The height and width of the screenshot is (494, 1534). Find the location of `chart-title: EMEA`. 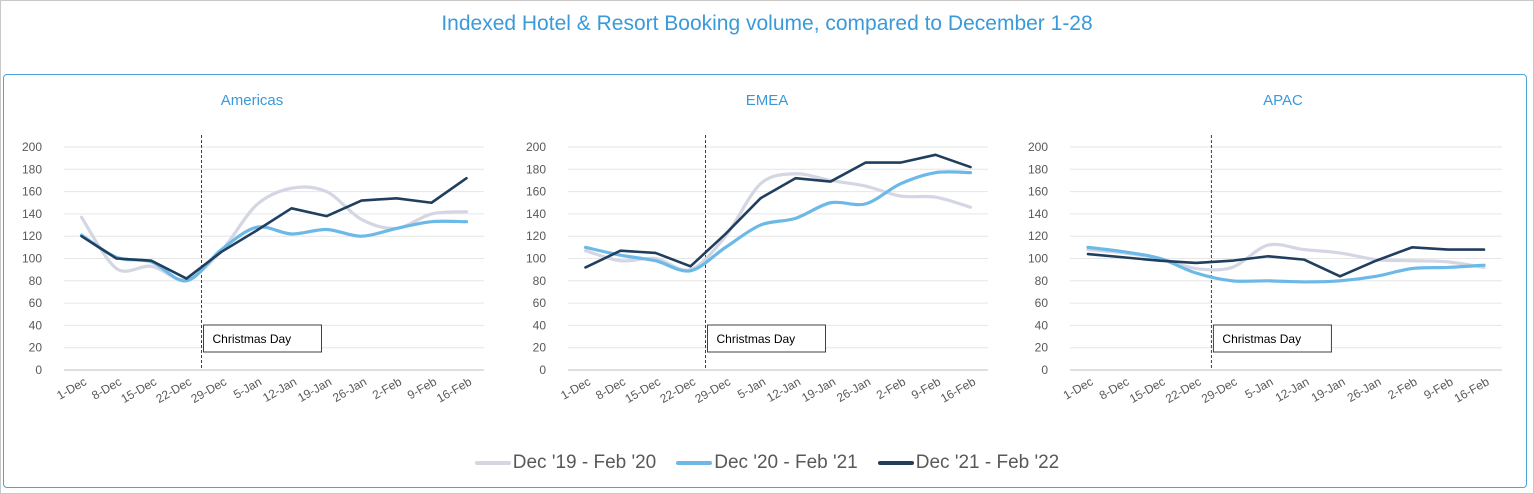

chart-title: EMEA is located at coordinates (767, 100).